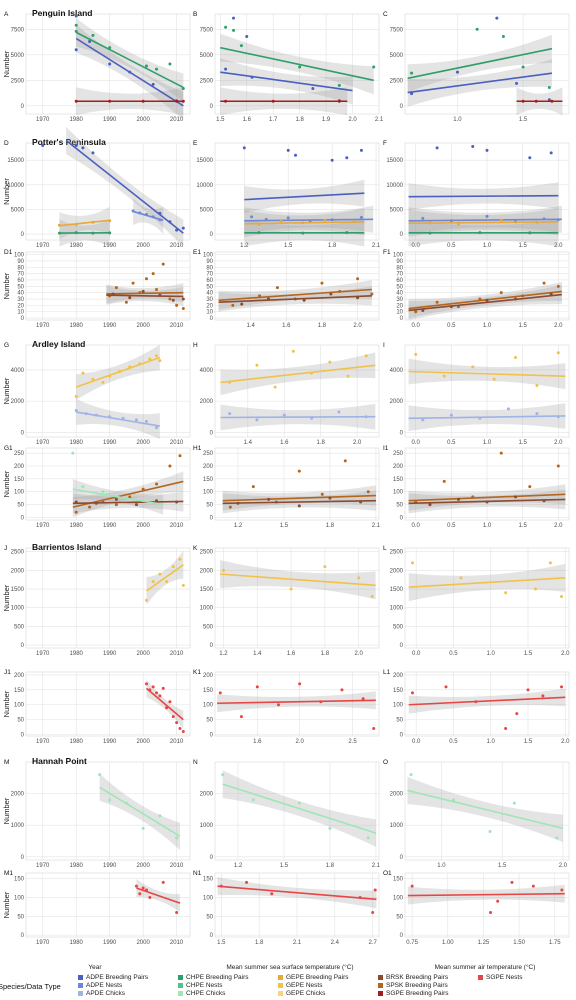  I want to click on y-tick-label: 10000, so click(394, 186).